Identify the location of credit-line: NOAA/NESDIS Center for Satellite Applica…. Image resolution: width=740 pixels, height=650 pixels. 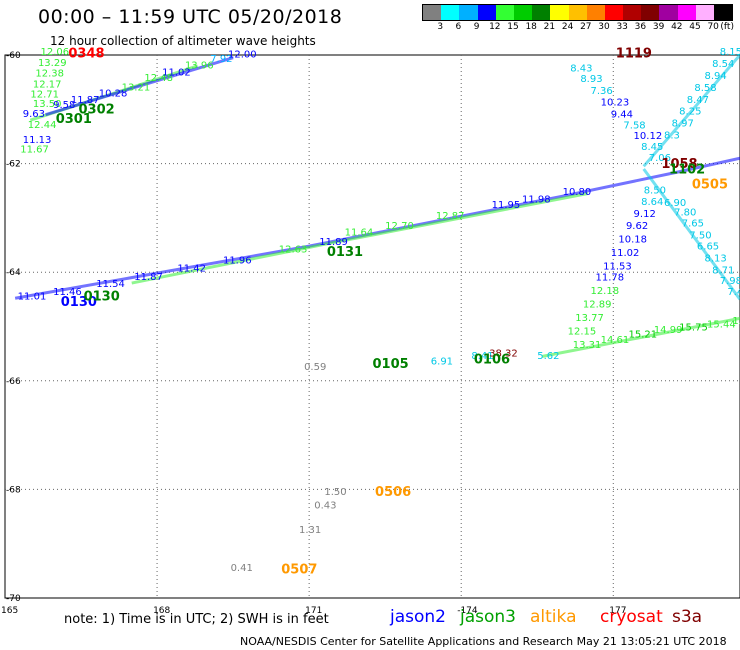
(483, 641).